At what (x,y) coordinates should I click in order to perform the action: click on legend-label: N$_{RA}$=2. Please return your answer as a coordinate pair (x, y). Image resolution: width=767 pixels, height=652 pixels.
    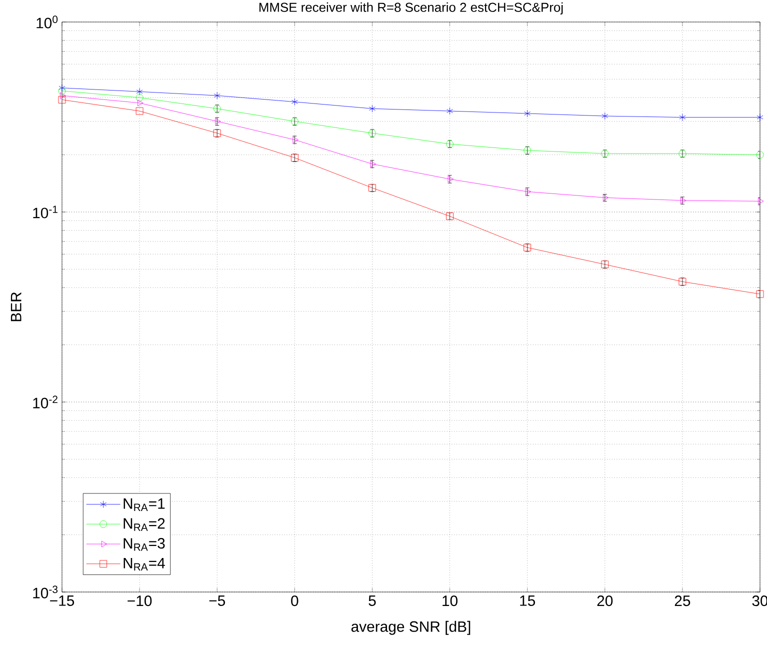
    Looking at the image, I should click on (144, 524).